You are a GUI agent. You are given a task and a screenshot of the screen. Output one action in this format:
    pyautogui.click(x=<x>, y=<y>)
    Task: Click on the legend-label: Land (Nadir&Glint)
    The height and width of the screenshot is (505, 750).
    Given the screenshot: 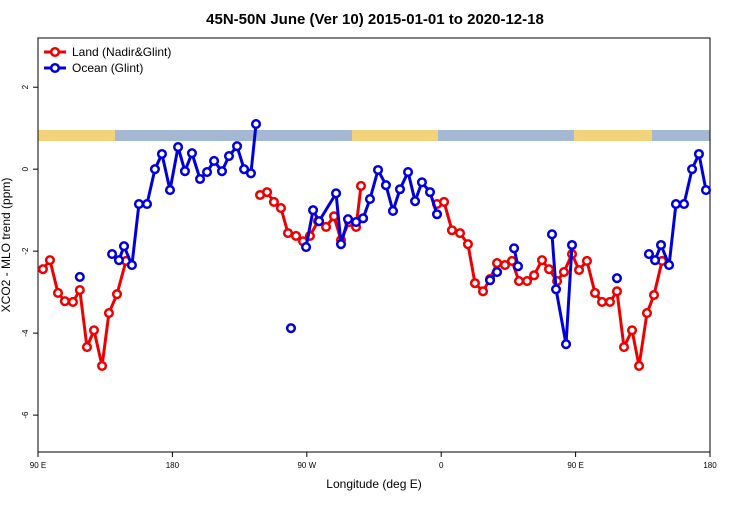 What is the action you would take?
    pyautogui.click(x=121, y=52)
    